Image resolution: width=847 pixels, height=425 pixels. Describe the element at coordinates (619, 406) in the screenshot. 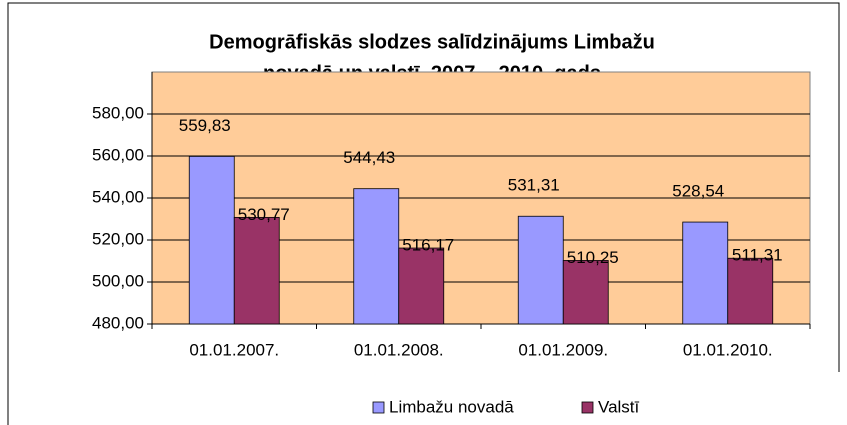

I see `legend-label: Valstī` at that location.